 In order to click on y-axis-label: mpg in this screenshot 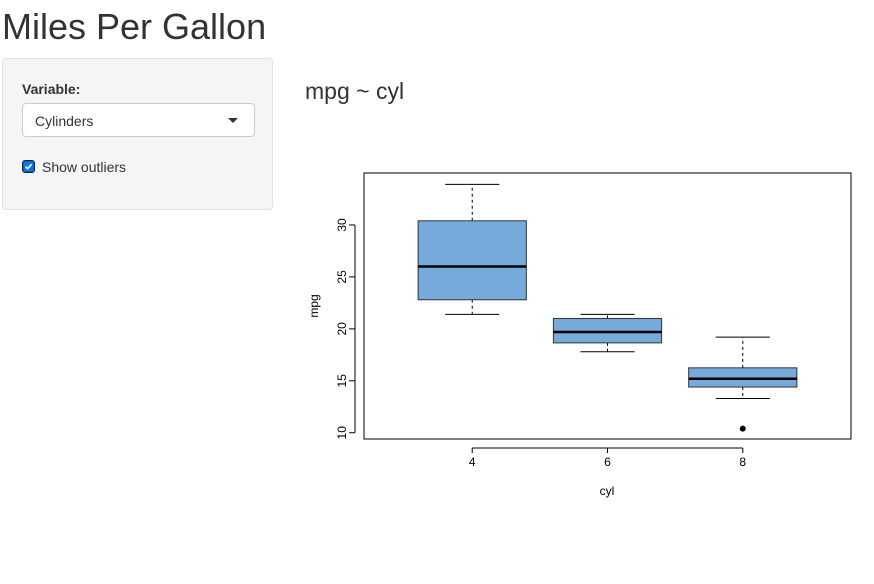, I will do `click(314, 305)`.